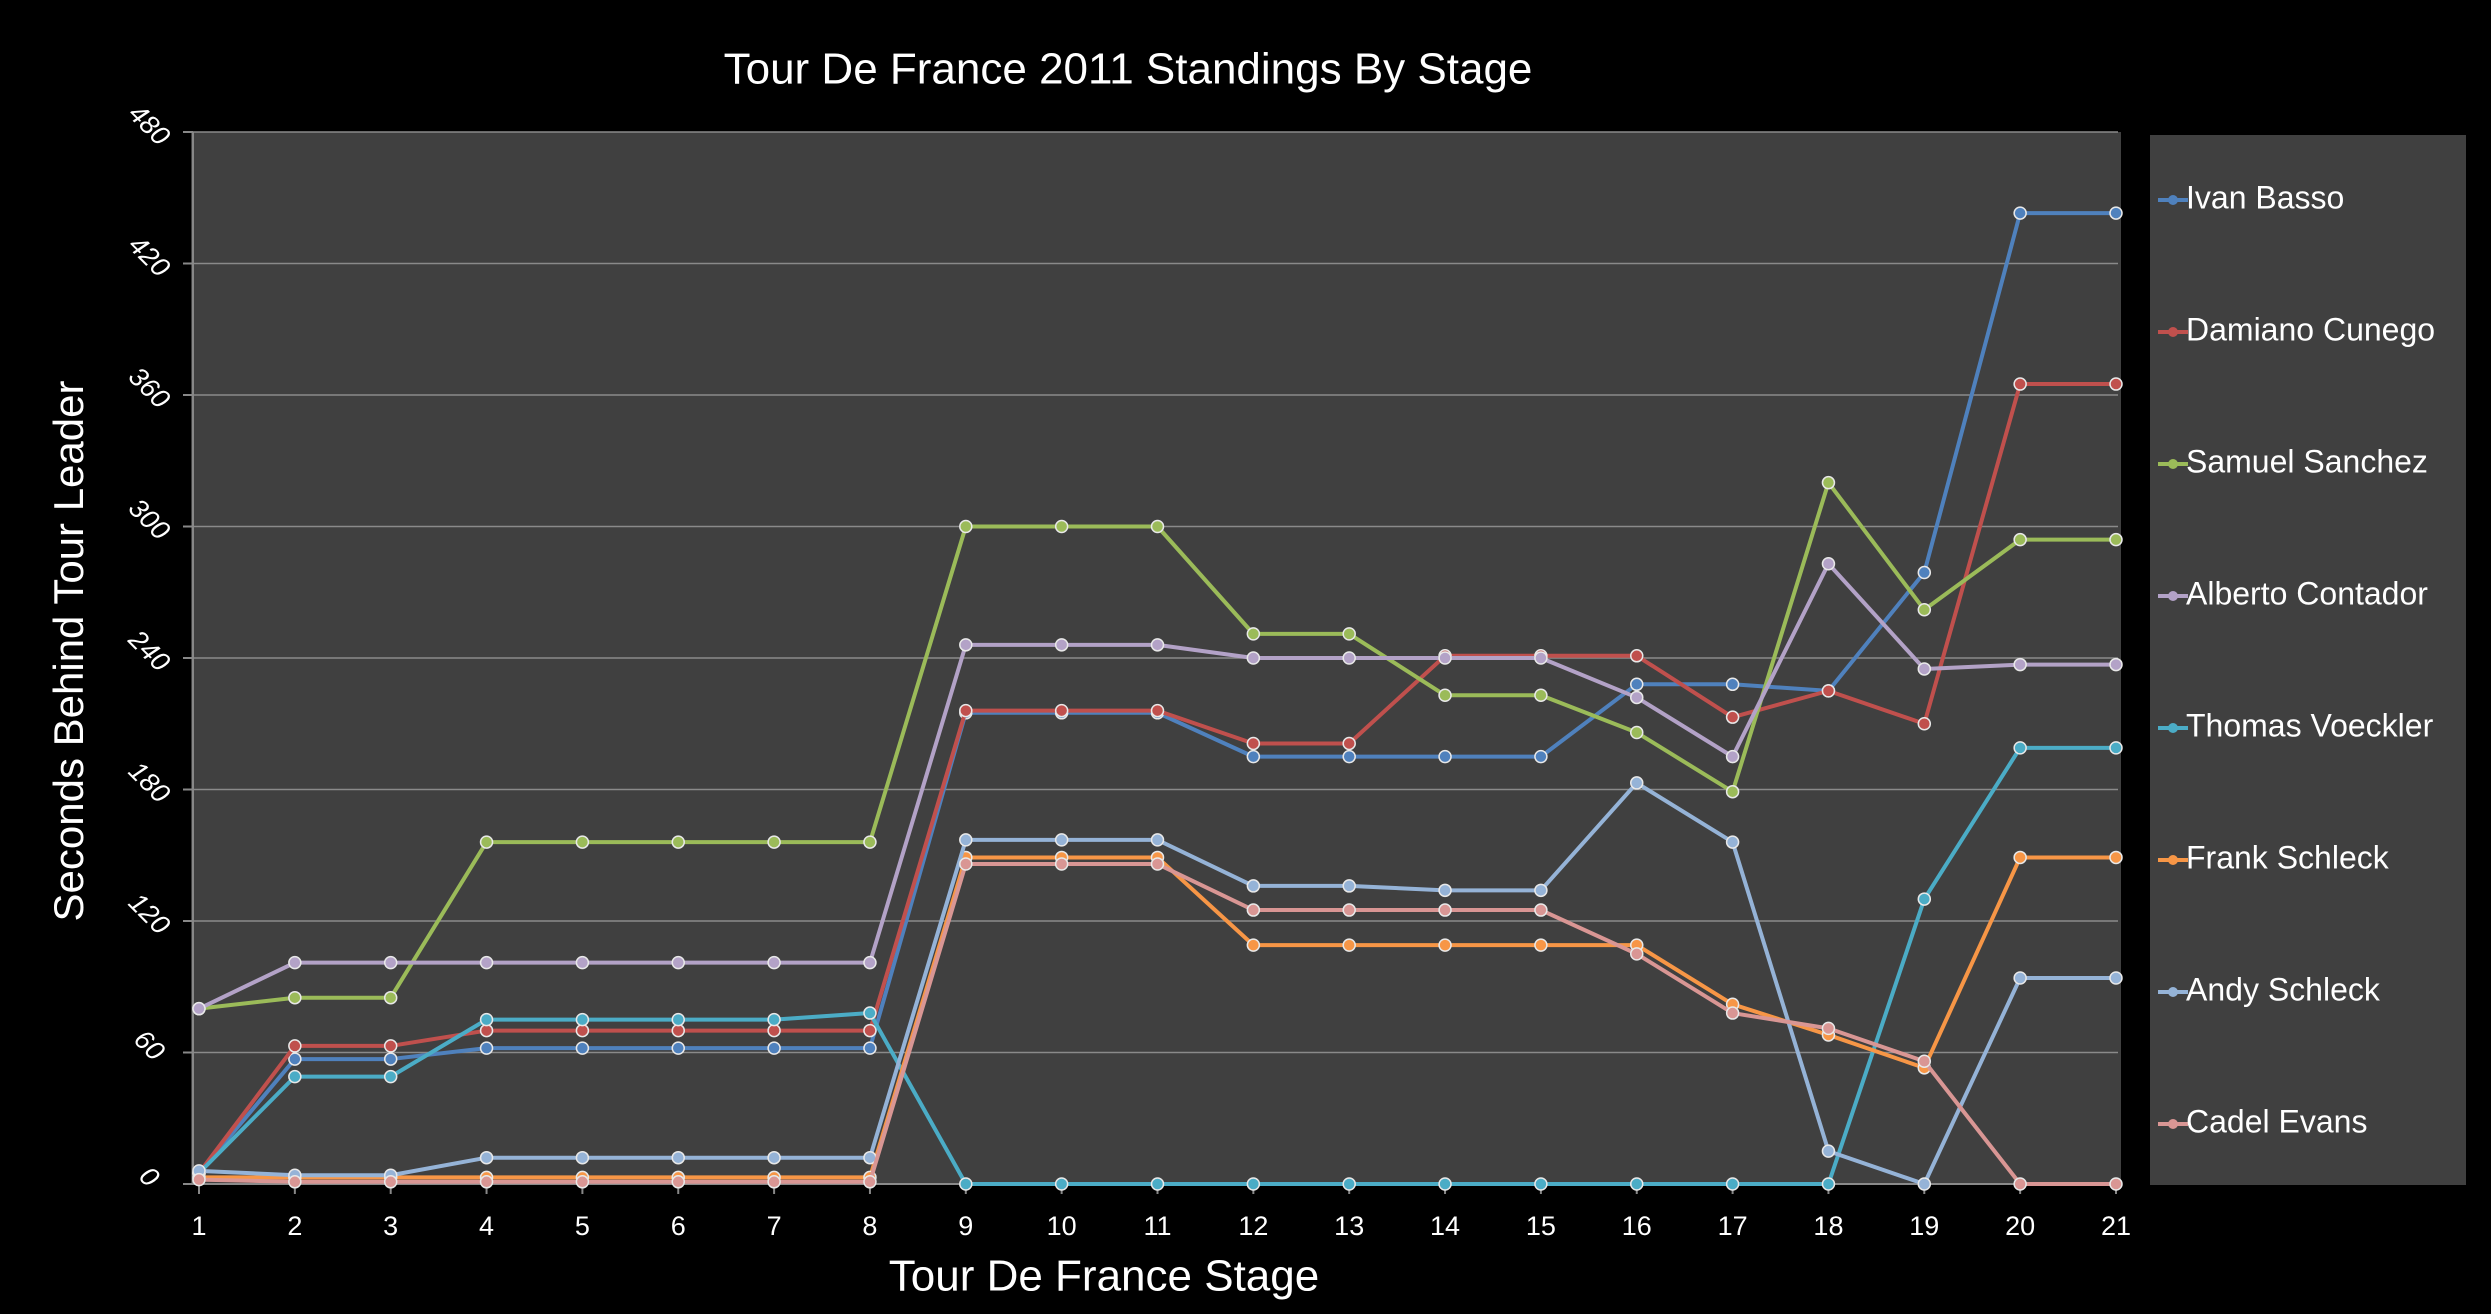  I want to click on legend-label: Ivan Basso, so click(2265, 197).